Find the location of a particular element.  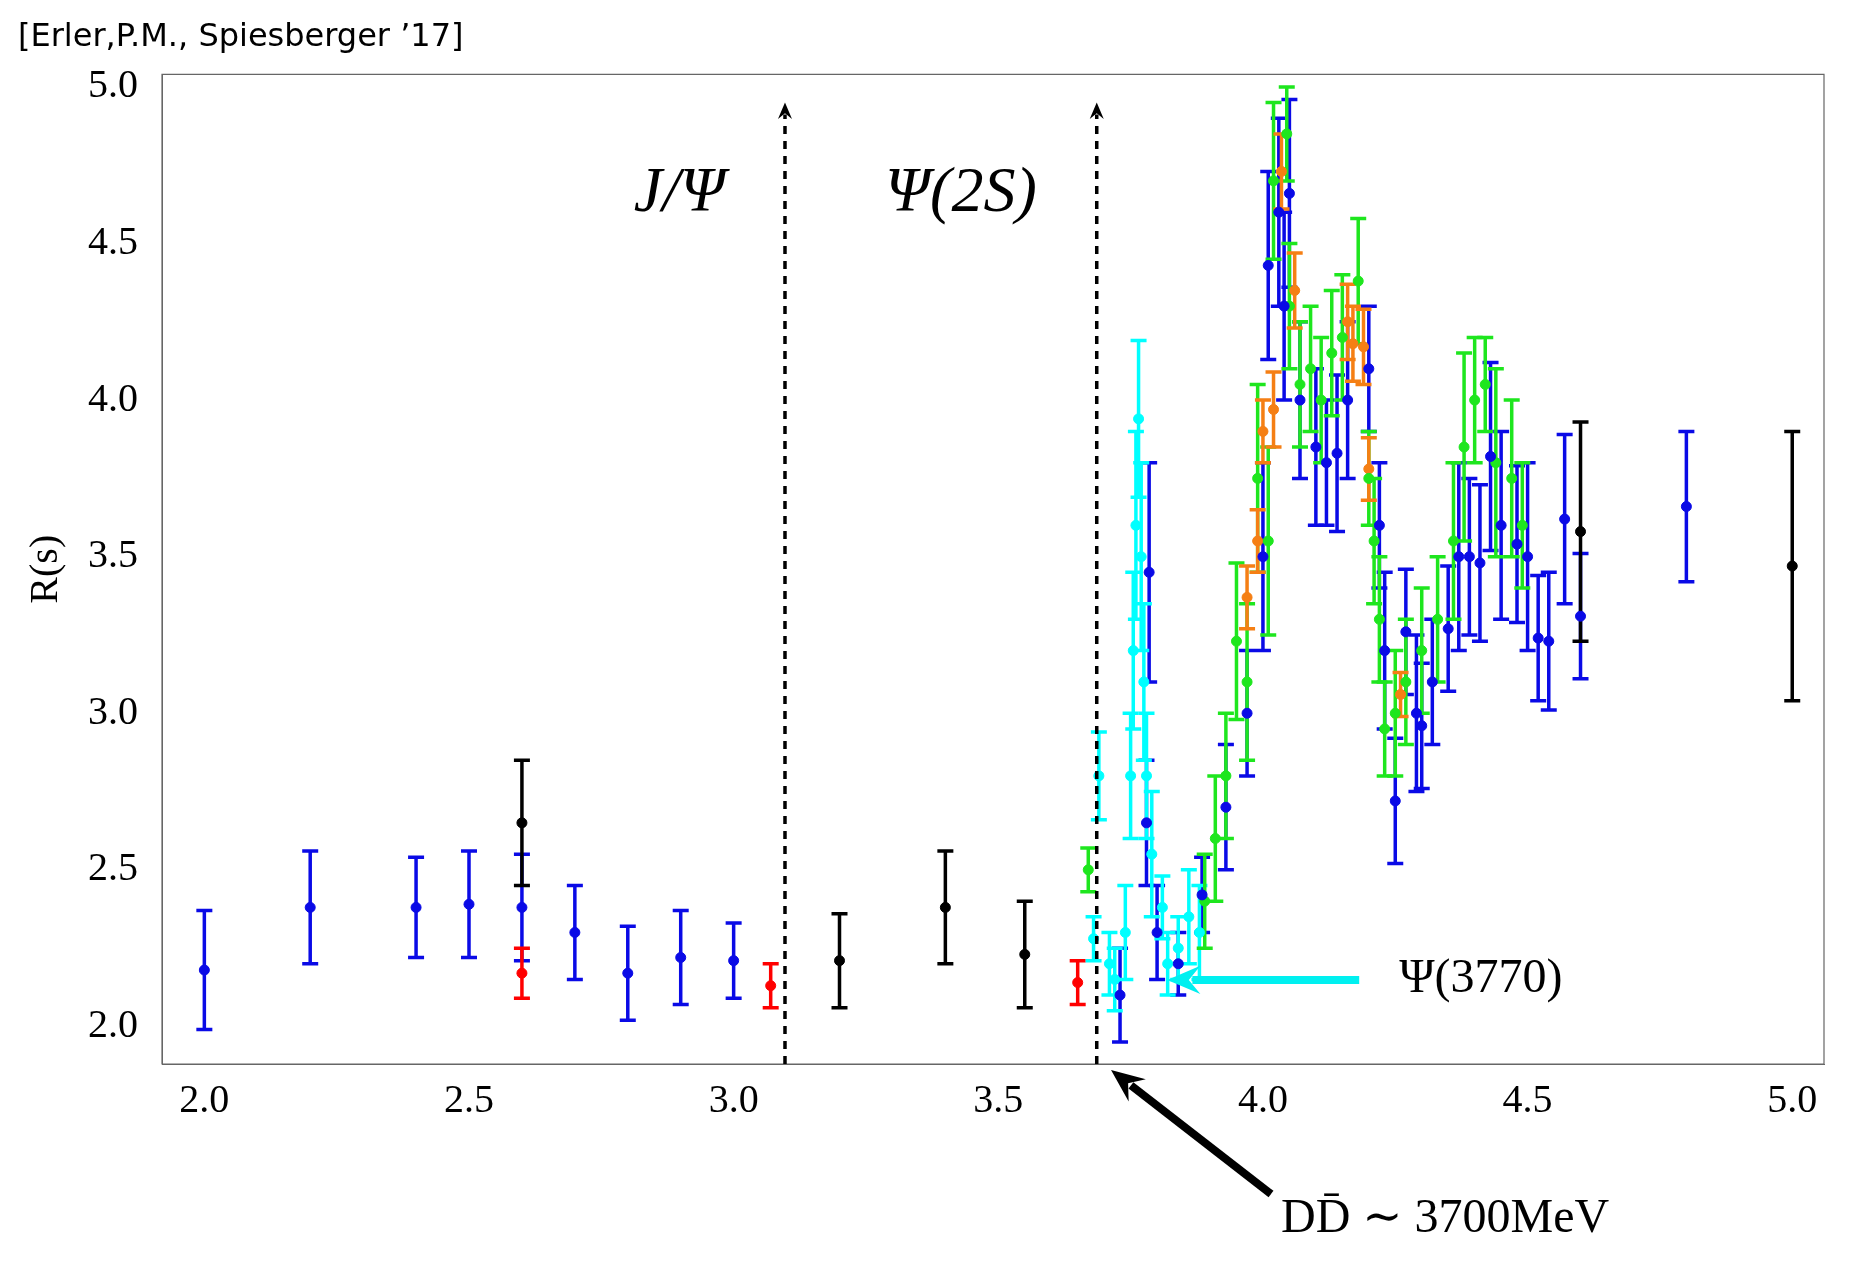

y-tick-label: 4.5 is located at coordinates (113, 241).